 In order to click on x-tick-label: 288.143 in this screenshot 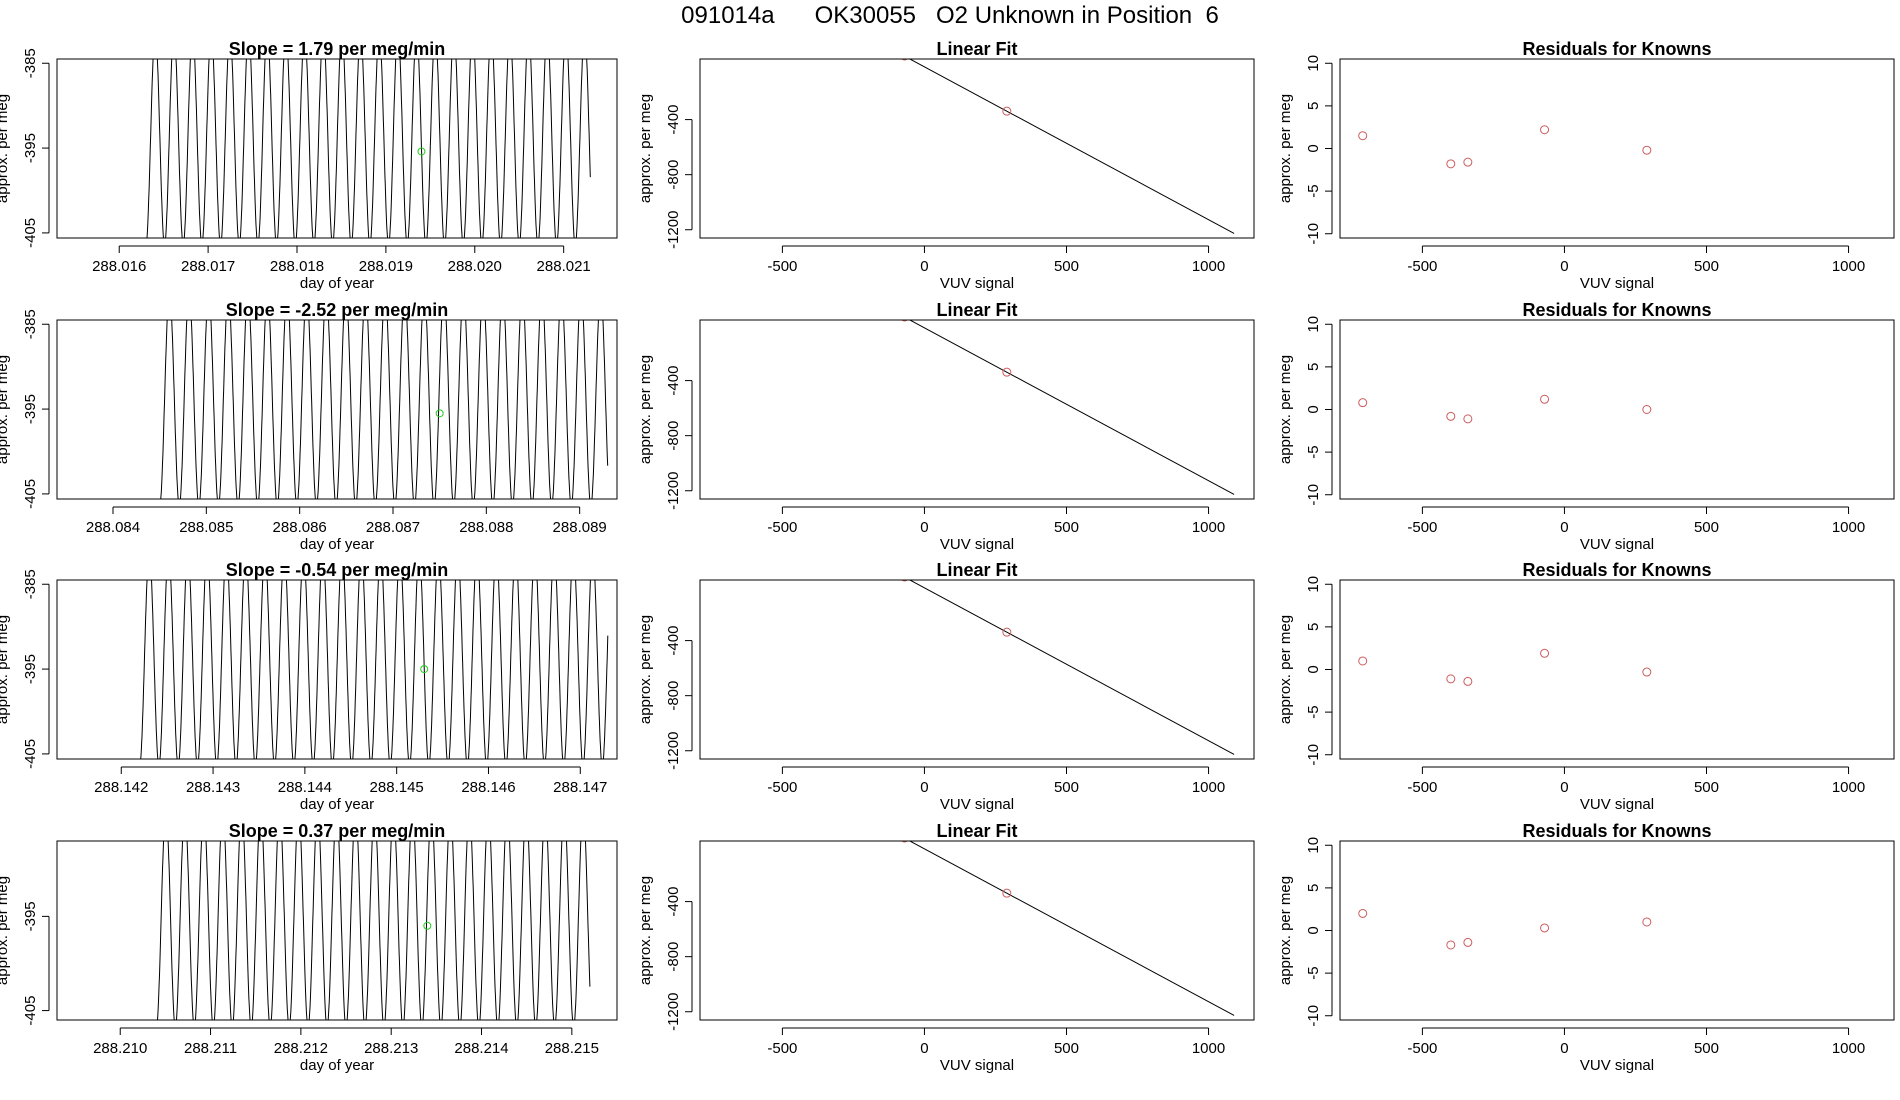, I will do `click(213, 787)`.